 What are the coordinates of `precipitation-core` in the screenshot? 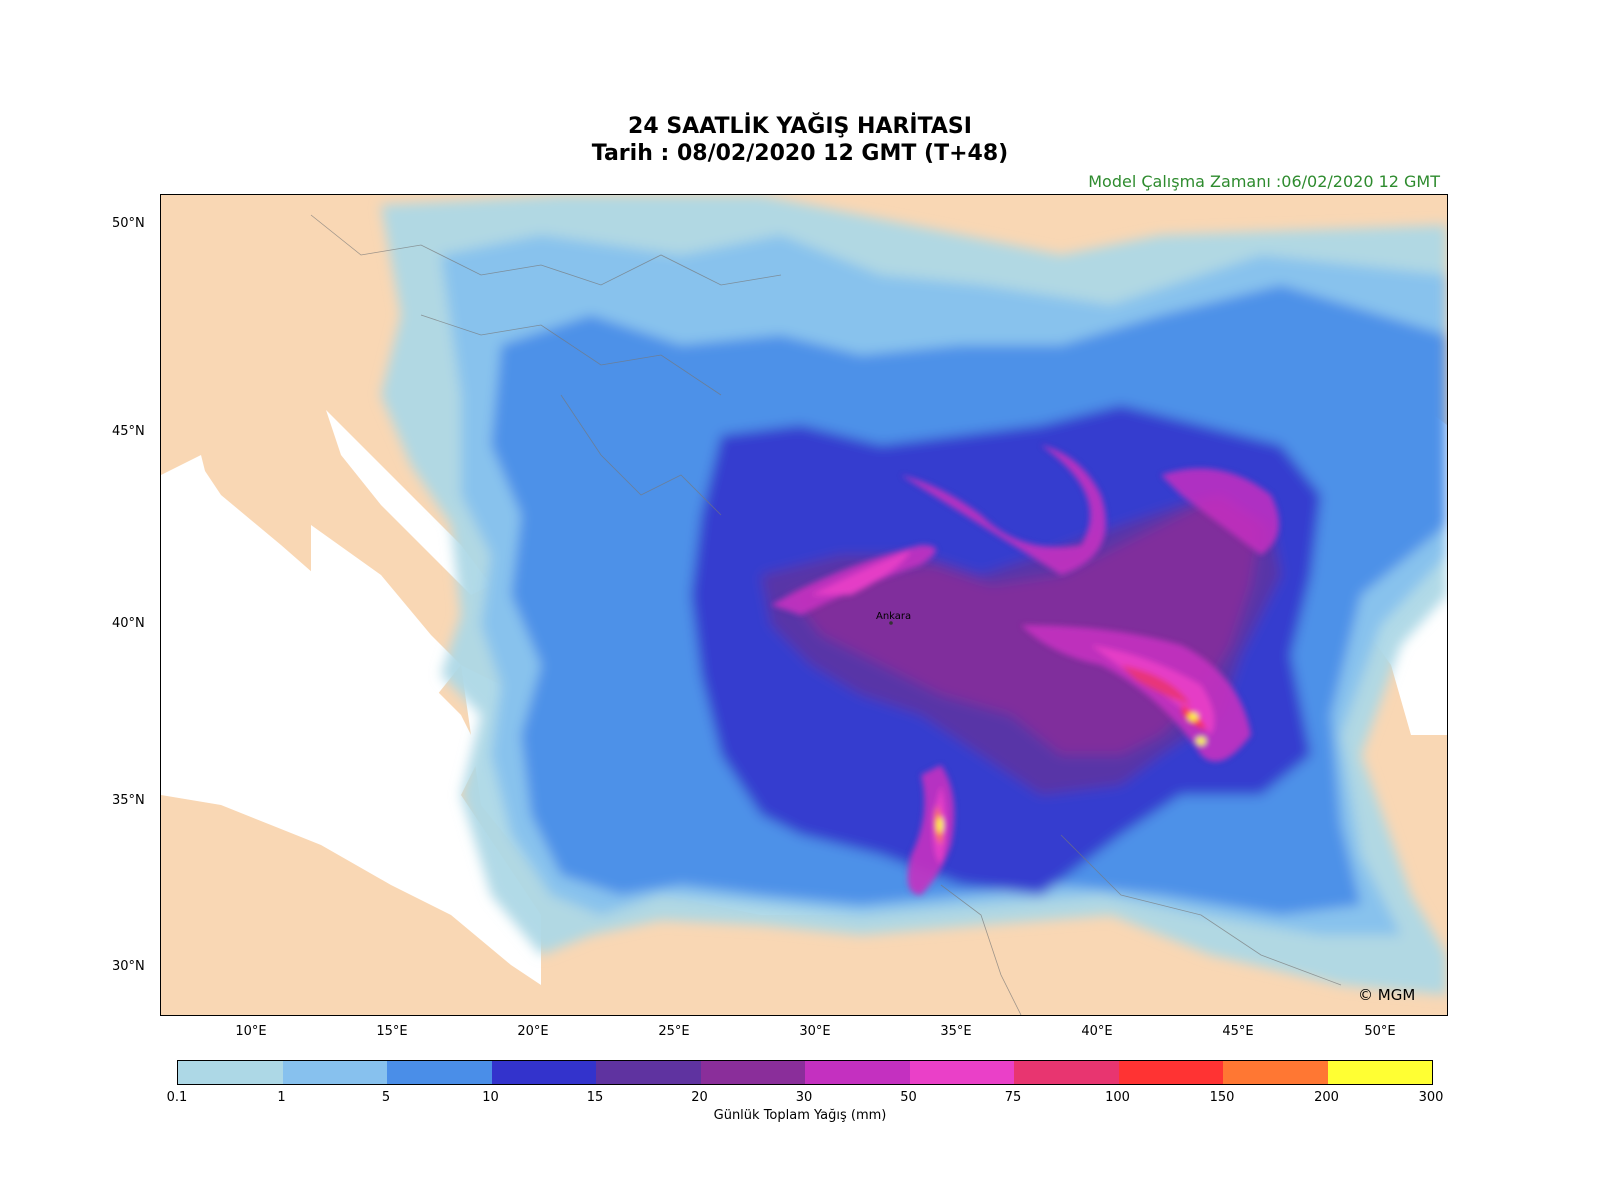 It's located at (1025, 670).